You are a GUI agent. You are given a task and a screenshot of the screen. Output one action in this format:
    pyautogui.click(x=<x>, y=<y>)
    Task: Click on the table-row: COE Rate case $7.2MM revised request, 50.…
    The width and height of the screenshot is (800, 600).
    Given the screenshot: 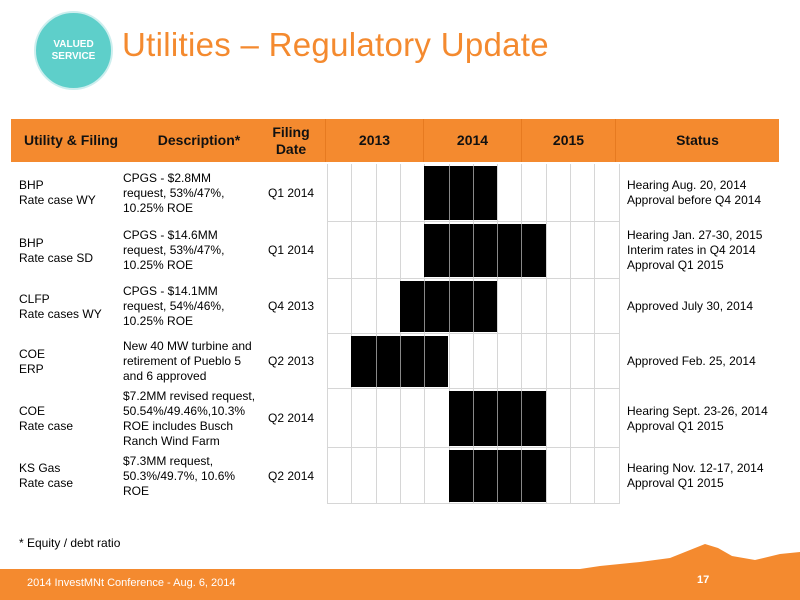 What is the action you would take?
    pyautogui.click(x=395, y=418)
    